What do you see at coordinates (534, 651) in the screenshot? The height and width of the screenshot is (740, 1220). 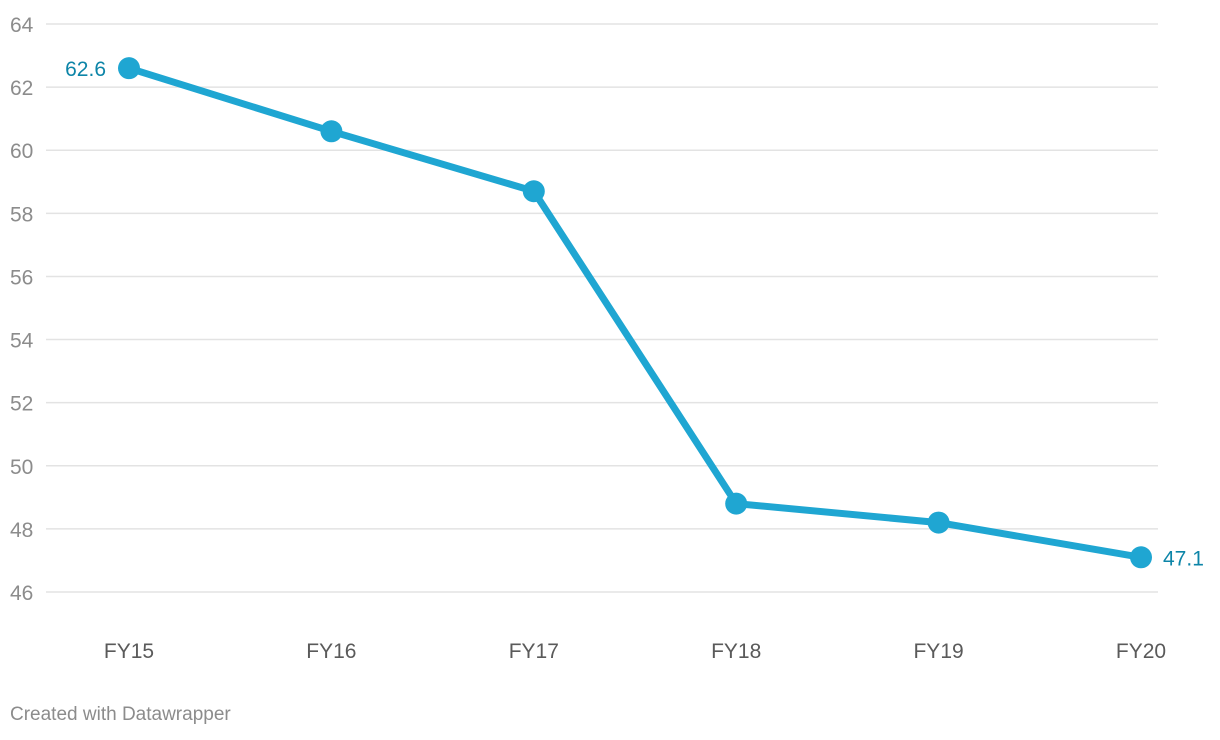 I see `x-tick-label-FY17: FY17` at bounding box center [534, 651].